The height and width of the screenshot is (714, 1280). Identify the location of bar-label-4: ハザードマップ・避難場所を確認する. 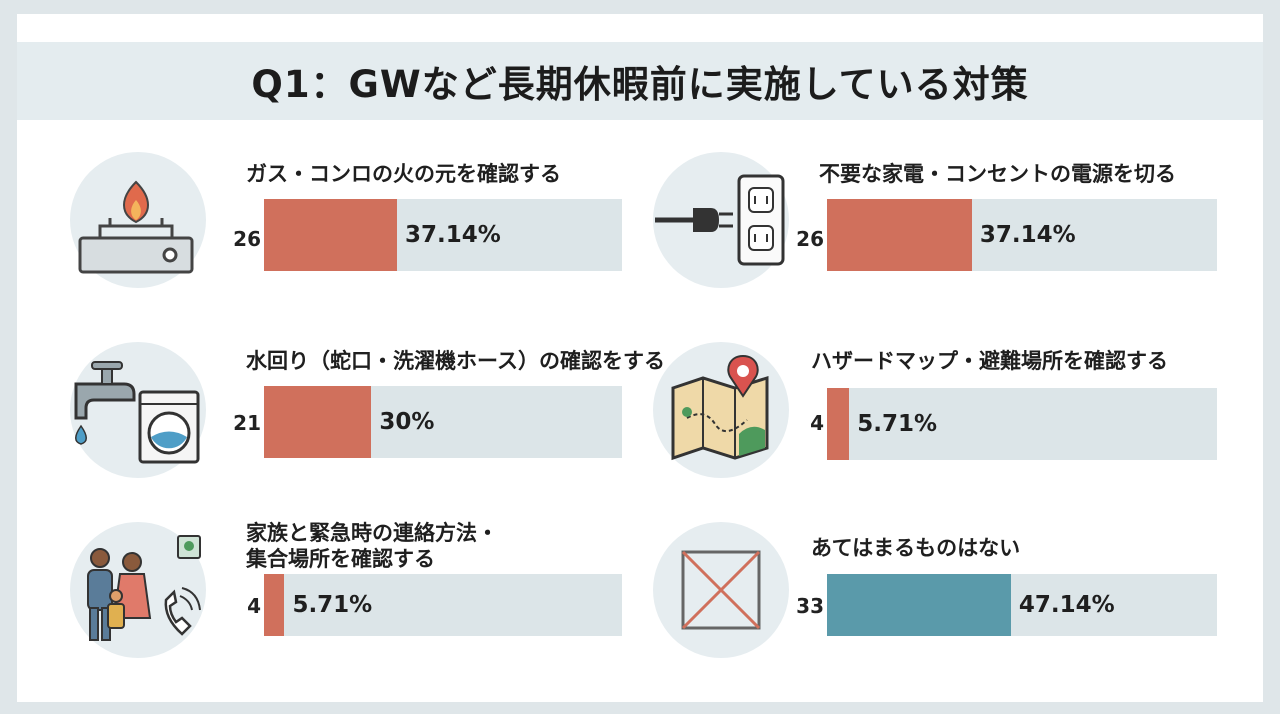
(989, 361).